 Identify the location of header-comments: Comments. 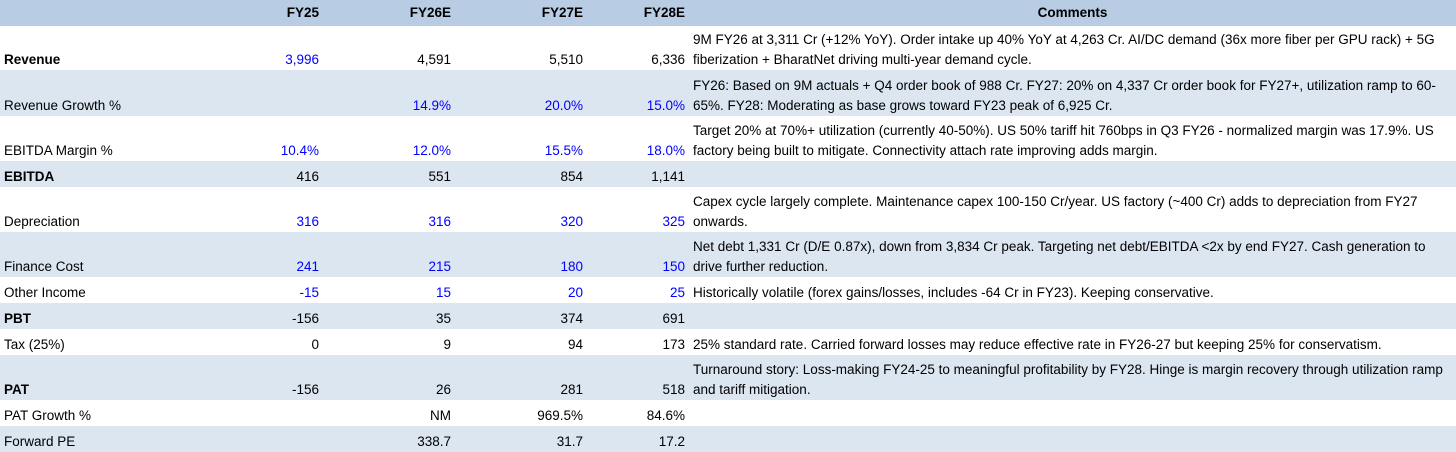
(1072, 13).